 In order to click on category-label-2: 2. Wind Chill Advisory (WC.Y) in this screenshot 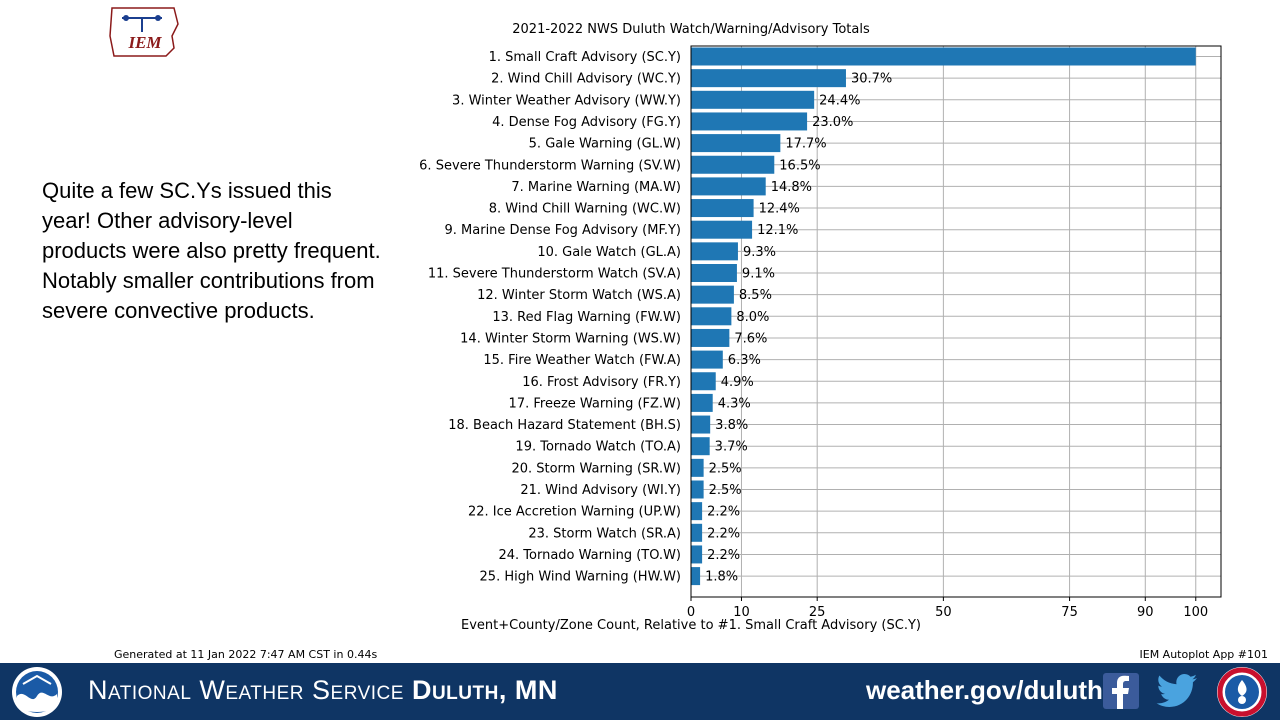, I will do `click(586, 79)`.